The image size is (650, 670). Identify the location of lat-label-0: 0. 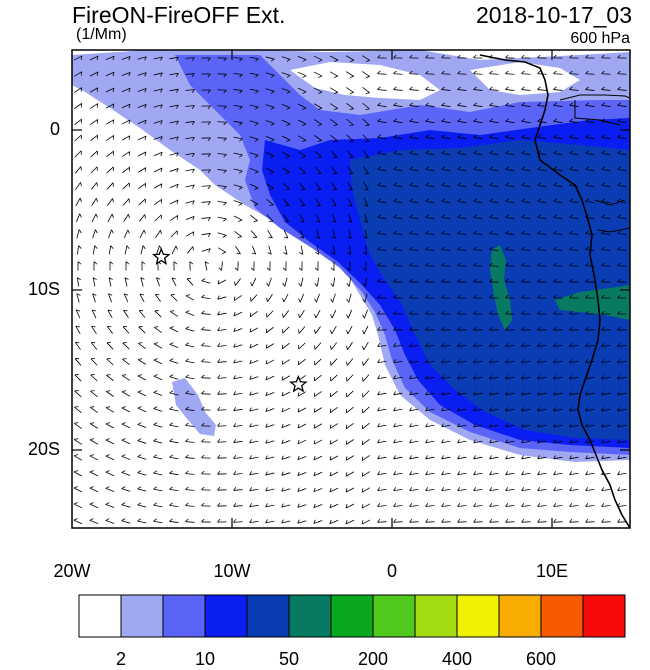
(35, 129).